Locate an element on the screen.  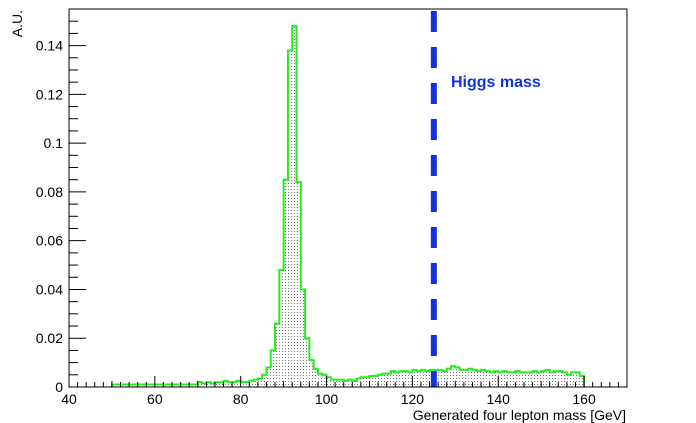
y-tick-label: 0.12 is located at coordinates (49, 94).